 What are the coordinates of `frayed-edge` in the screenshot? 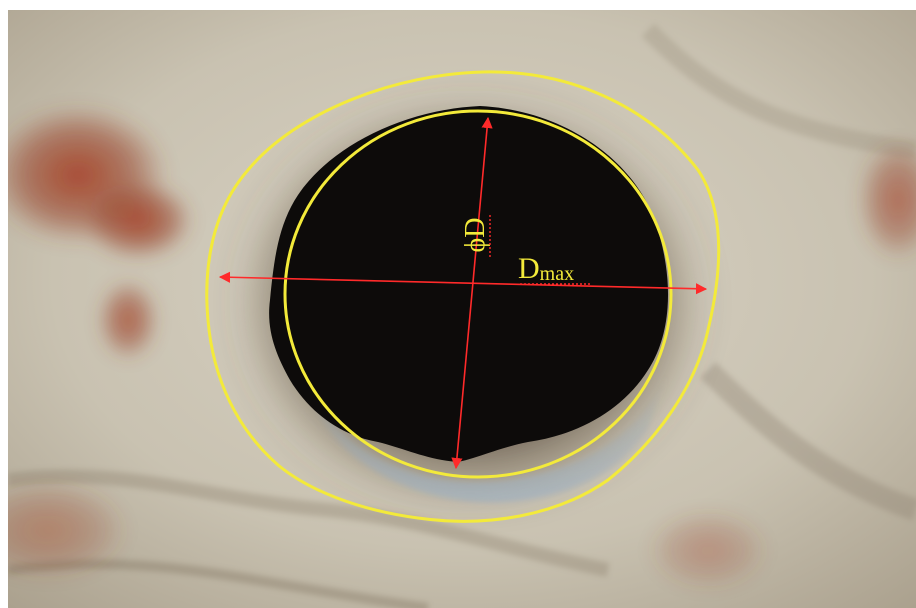 It's located at (488, 436).